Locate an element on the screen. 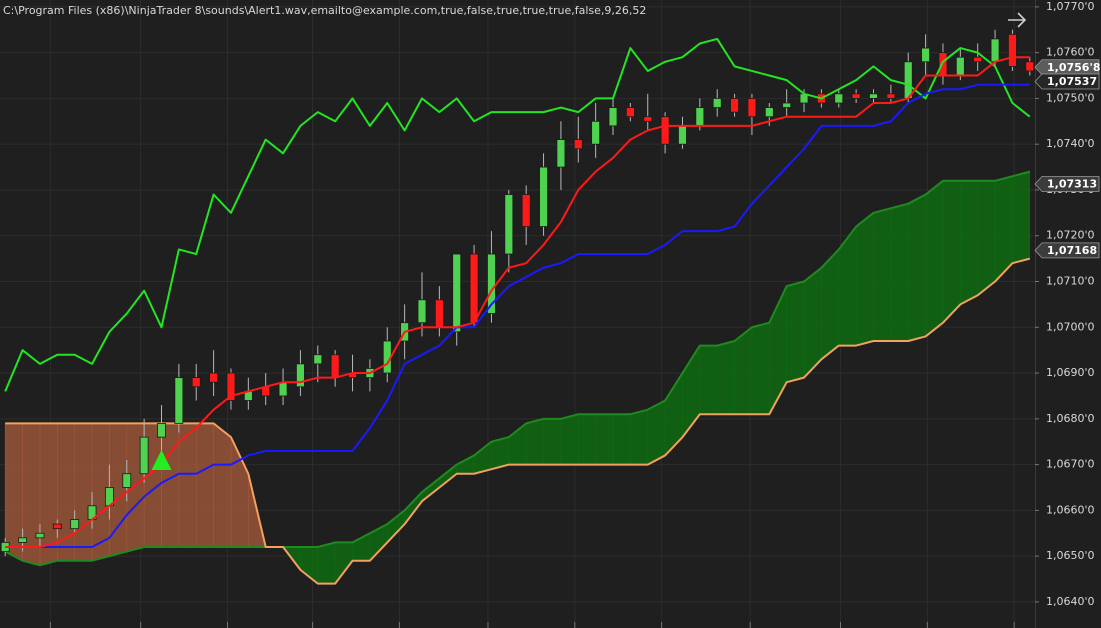  price-marker-label: 1,07537 is located at coordinates (1072, 81).